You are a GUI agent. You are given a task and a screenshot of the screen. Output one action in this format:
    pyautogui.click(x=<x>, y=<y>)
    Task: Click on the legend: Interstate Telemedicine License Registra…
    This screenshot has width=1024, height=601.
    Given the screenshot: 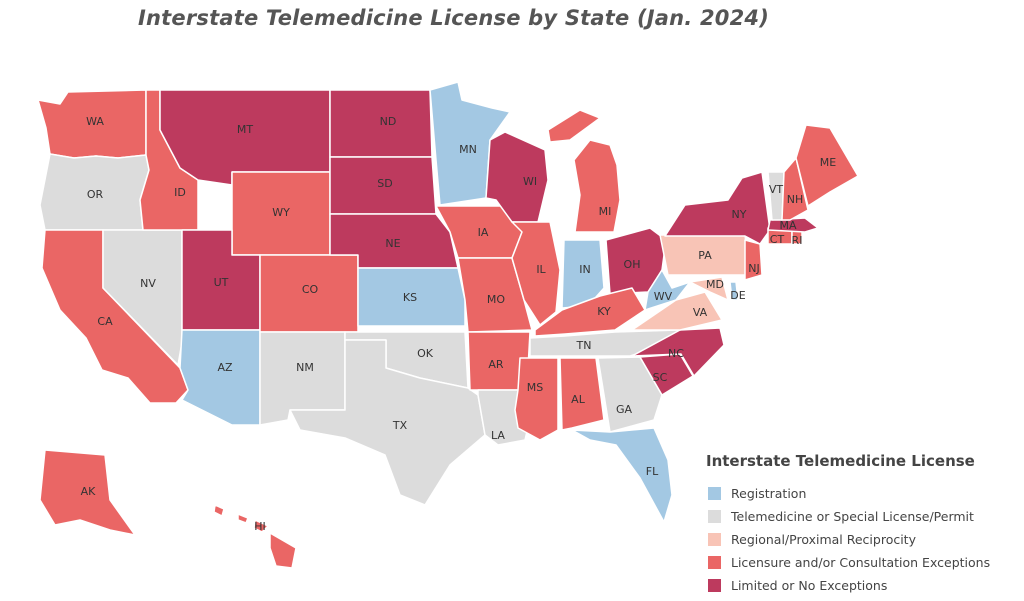 What is the action you would take?
    pyautogui.click(x=848, y=524)
    